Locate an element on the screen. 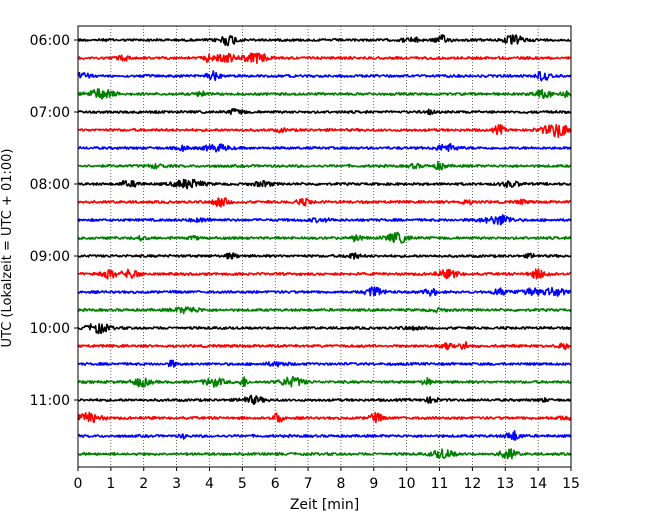 This screenshot has width=650, height=520. x-tick-label: 2 is located at coordinates (143, 484).